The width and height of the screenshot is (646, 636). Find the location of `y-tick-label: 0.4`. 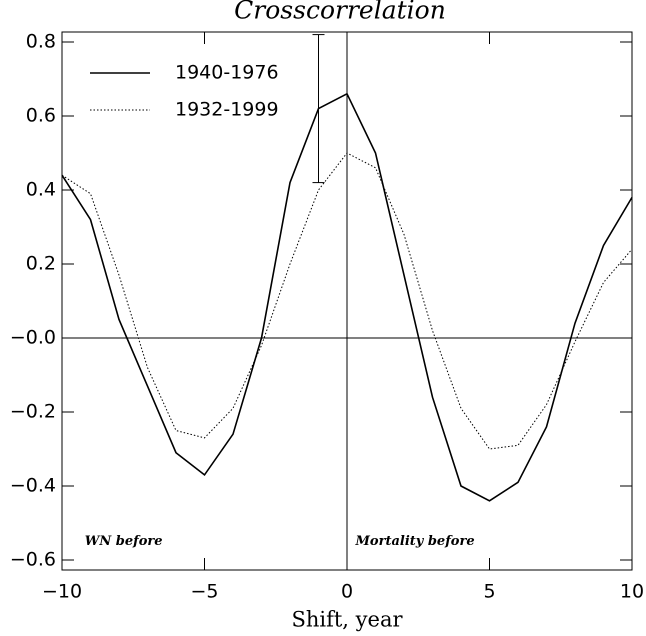

y-tick-label: 0.4 is located at coordinates (41, 189).